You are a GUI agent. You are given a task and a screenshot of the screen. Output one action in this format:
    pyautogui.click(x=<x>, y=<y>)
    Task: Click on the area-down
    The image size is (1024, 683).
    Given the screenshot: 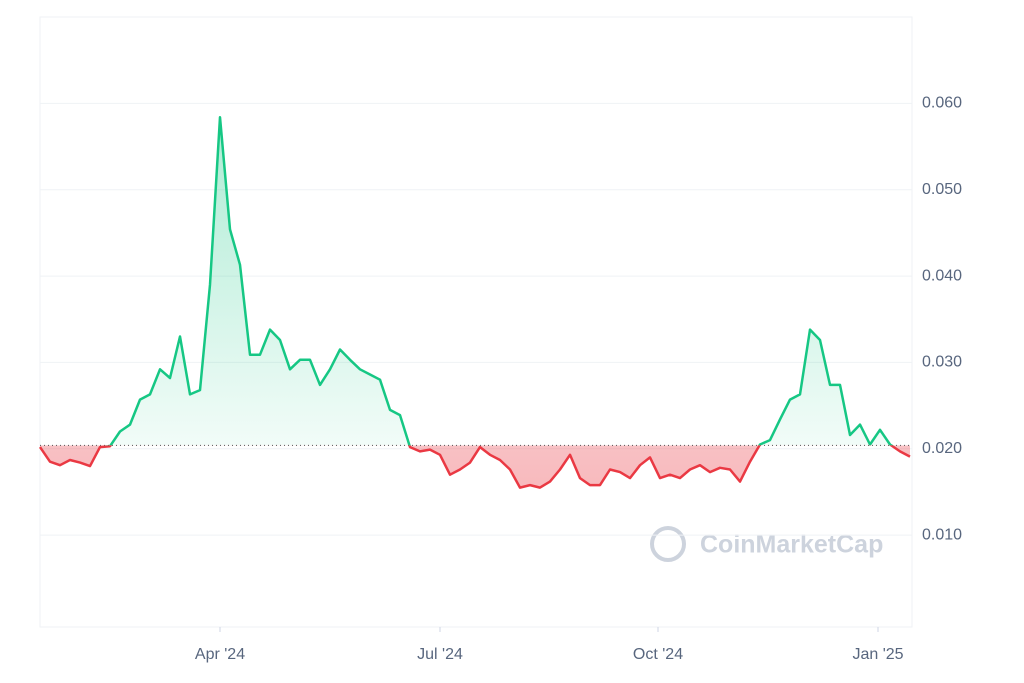 What is the action you would take?
    pyautogui.click(x=475, y=466)
    